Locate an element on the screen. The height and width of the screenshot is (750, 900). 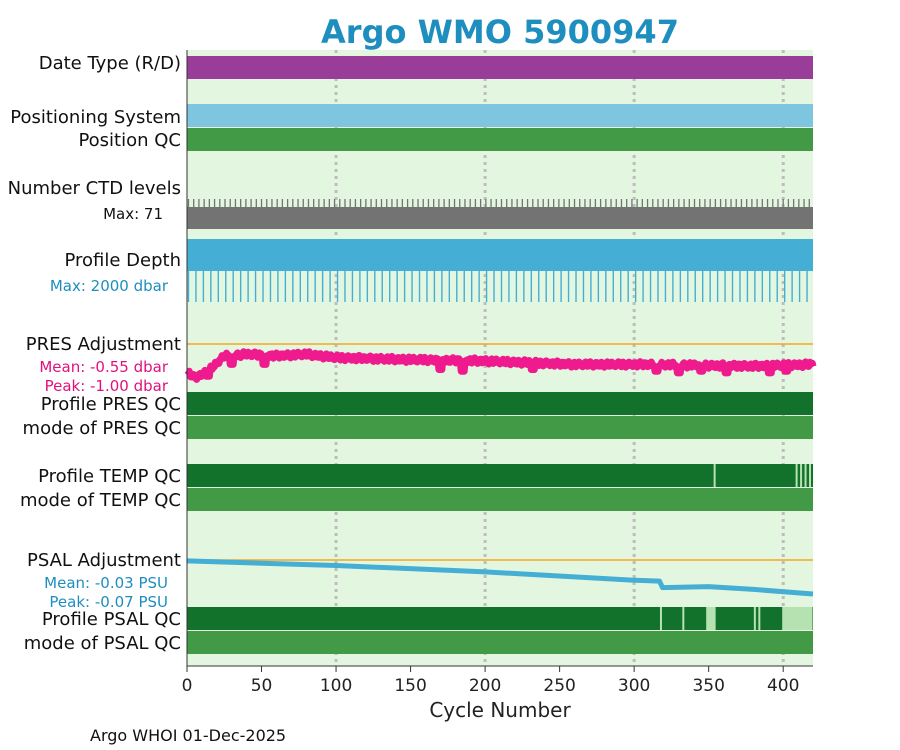
label-date-type: Date Type (R/D) is located at coordinates (110, 63).